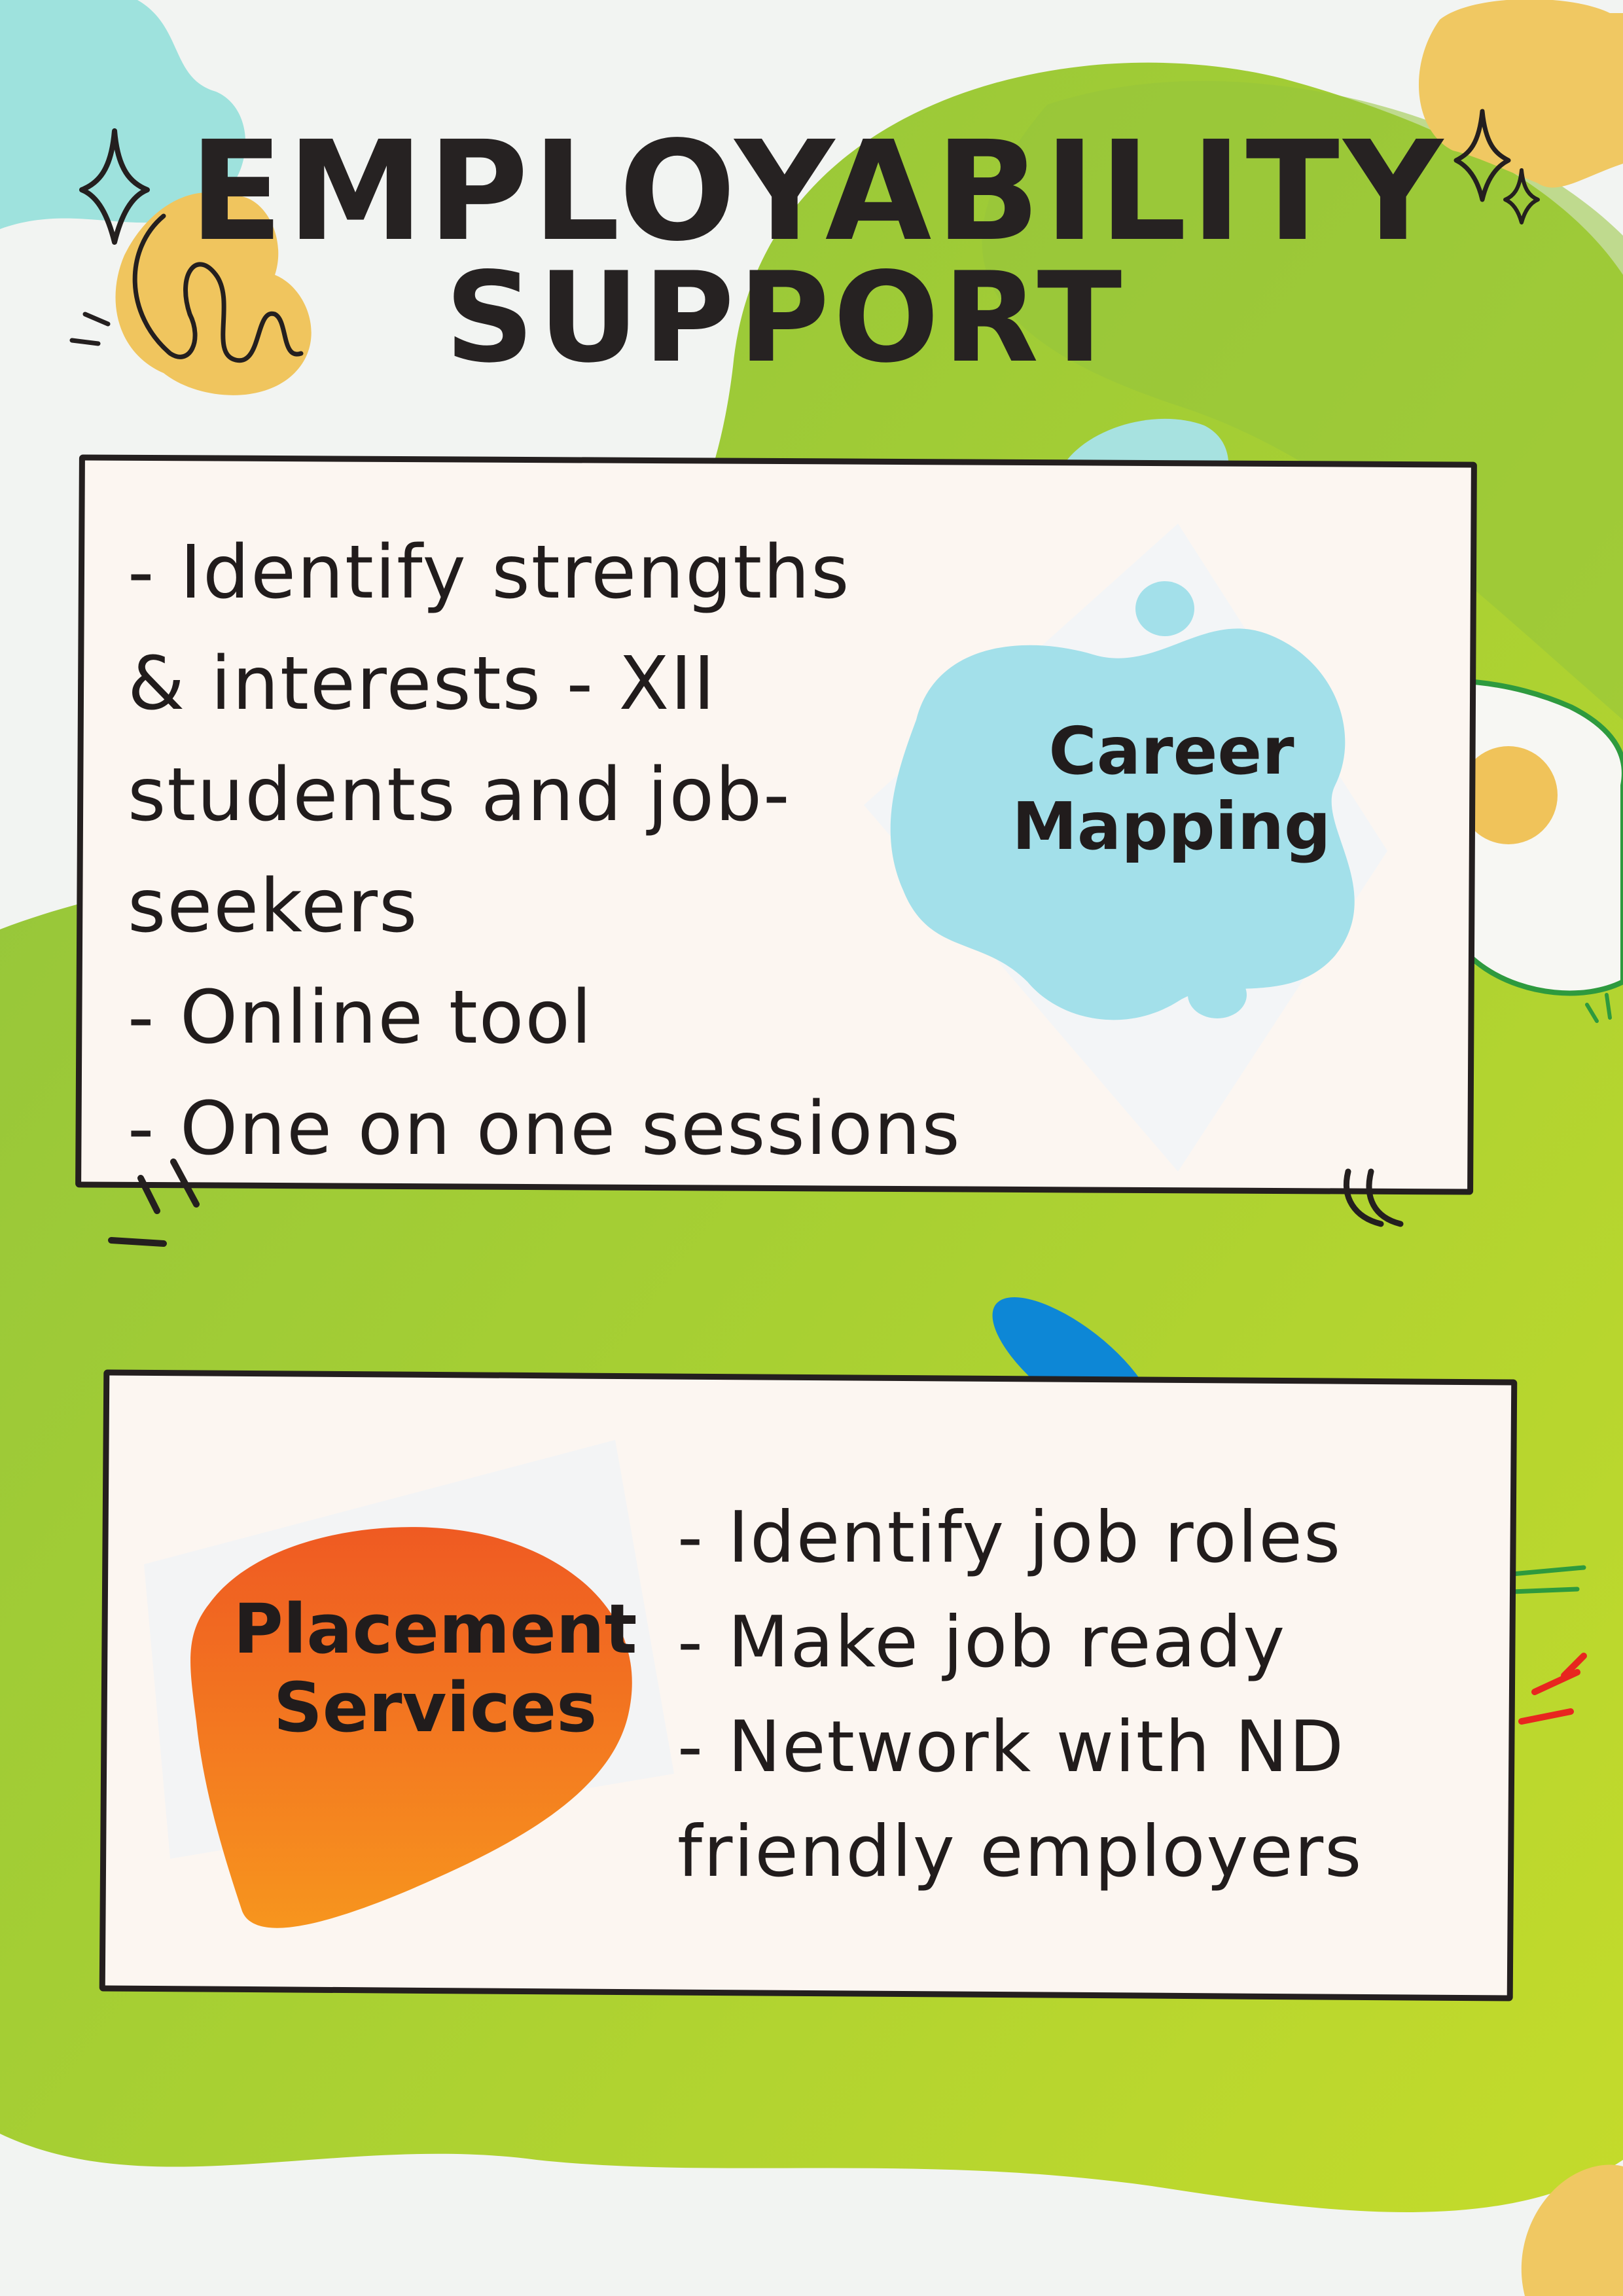  I want to click on list-item: seekers, so click(273, 906).